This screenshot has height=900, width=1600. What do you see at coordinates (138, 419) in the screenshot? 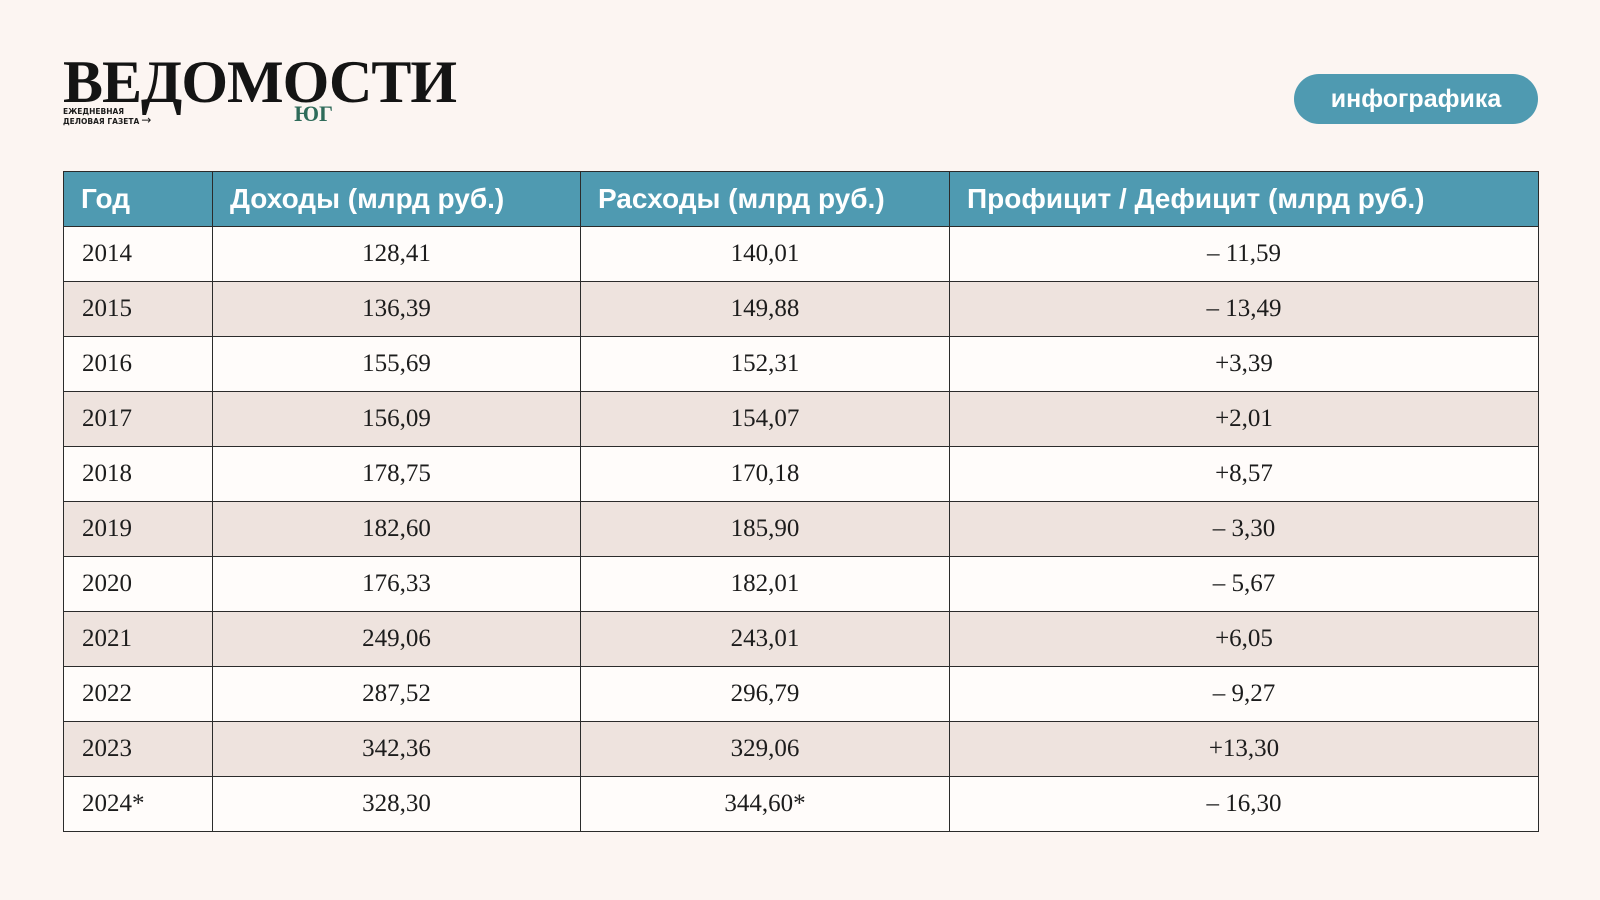
I see `cell-year: 2017` at bounding box center [138, 419].